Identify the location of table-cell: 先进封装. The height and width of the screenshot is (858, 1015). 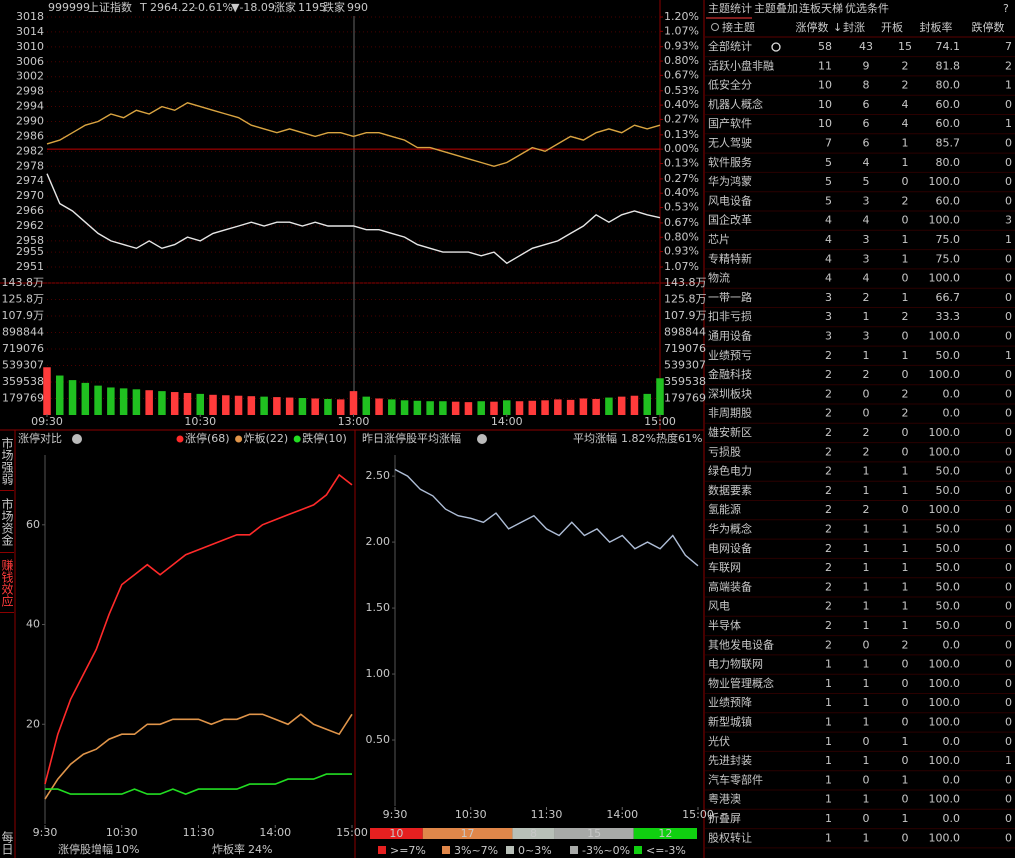
(730, 760).